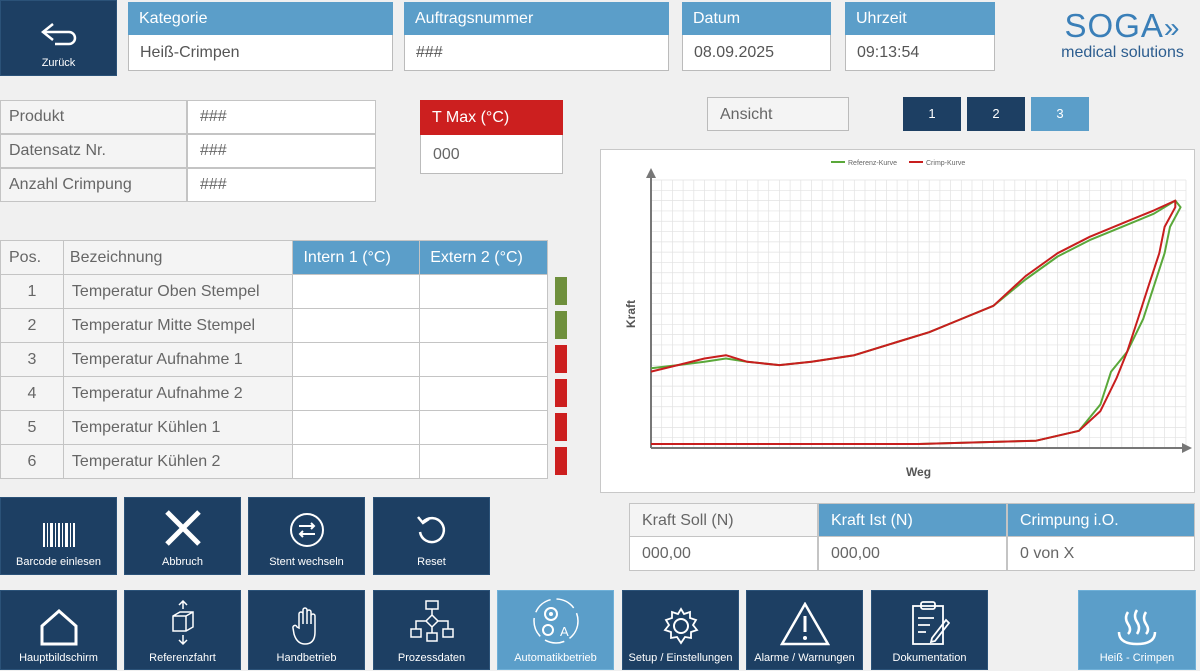 This screenshot has width=1200, height=671. Describe the element at coordinates (178, 427) in the screenshot. I see `row-name: Temperatur Kühlen 1` at that location.